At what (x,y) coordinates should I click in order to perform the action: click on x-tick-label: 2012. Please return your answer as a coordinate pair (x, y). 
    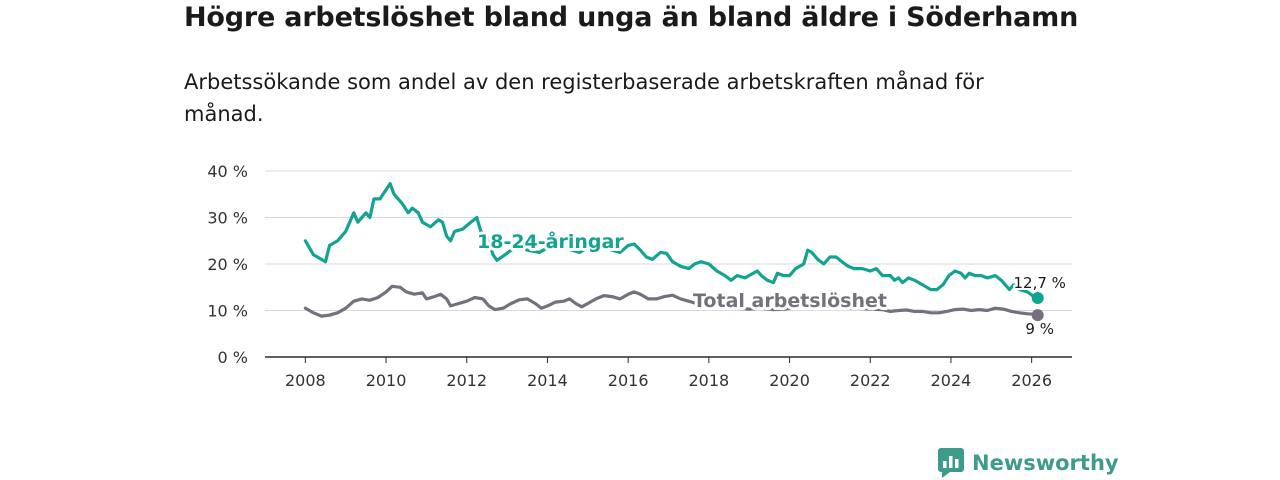
    Looking at the image, I should click on (466, 380).